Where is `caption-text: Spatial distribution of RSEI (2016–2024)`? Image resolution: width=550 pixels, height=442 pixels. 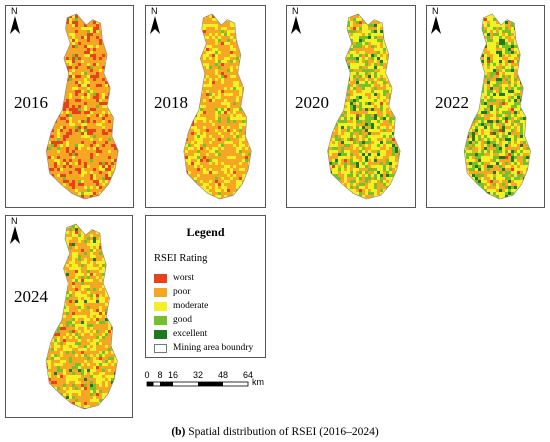 caption-text: Spatial distribution of RSEI (2016–2024) is located at coordinates (283, 432).